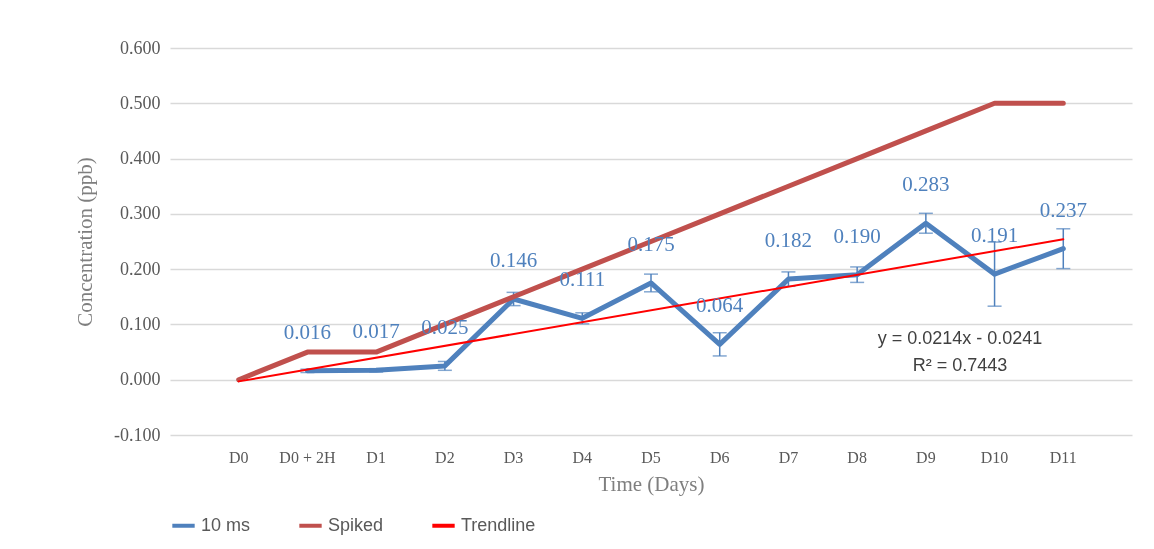  What do you see at coordinates (376, 457) in the screenshot?
I see `x-tick-label: D1` at bounding box center [376, 457].